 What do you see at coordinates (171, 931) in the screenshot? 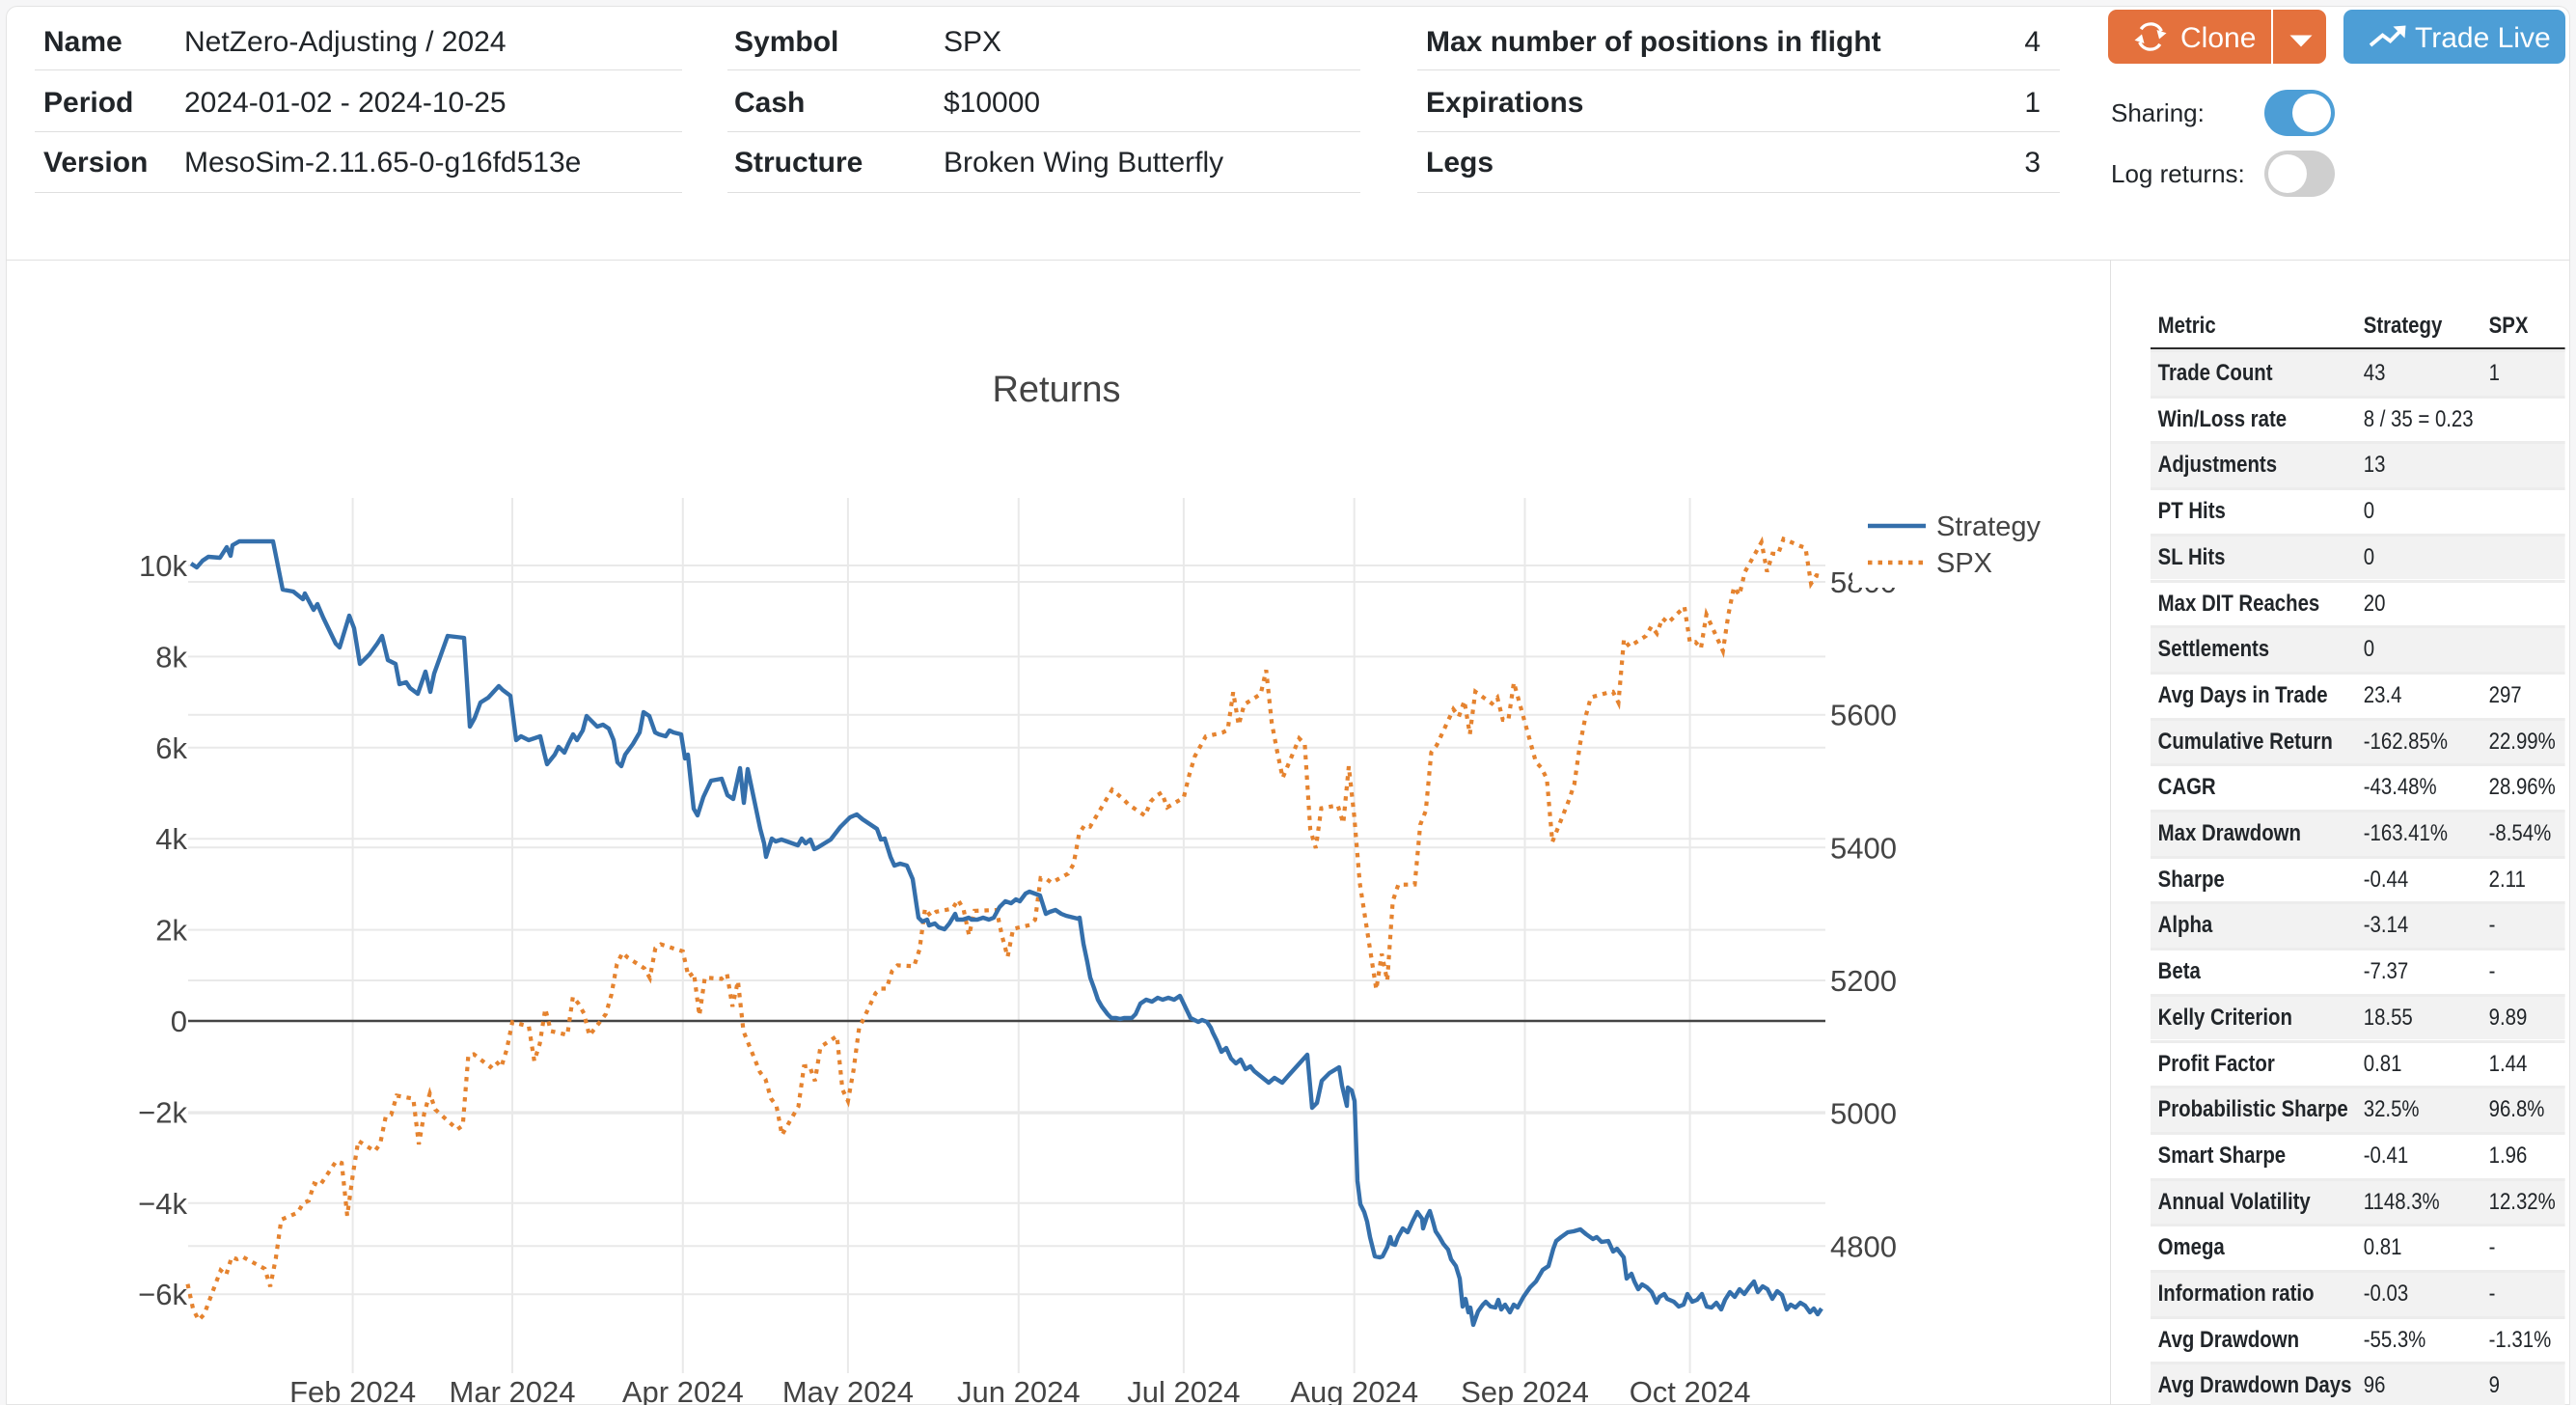
I see `svg-text: 2k` at bounding box center [171, 931].